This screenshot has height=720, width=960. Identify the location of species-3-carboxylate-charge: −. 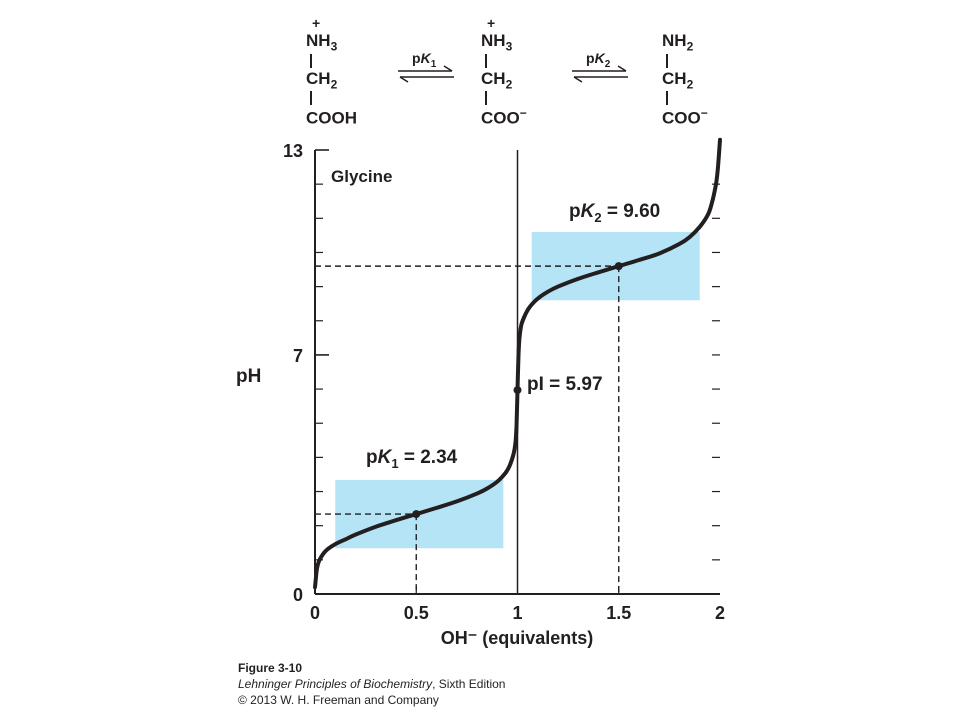
(704, 113).